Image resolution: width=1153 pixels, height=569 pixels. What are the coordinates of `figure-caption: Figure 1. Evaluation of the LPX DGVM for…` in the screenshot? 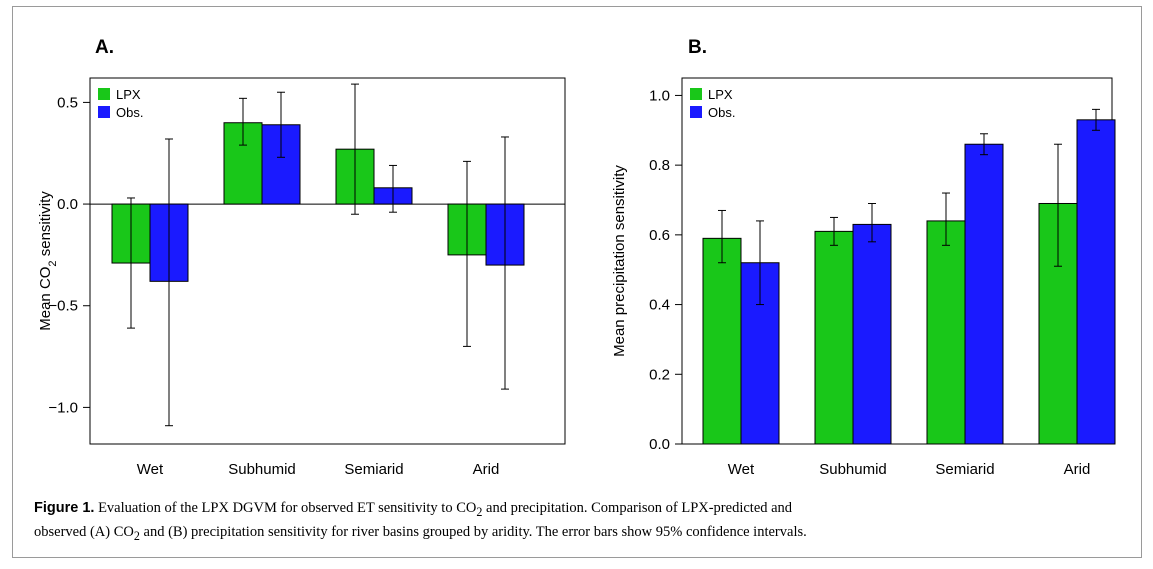 It's located at (579, 522).